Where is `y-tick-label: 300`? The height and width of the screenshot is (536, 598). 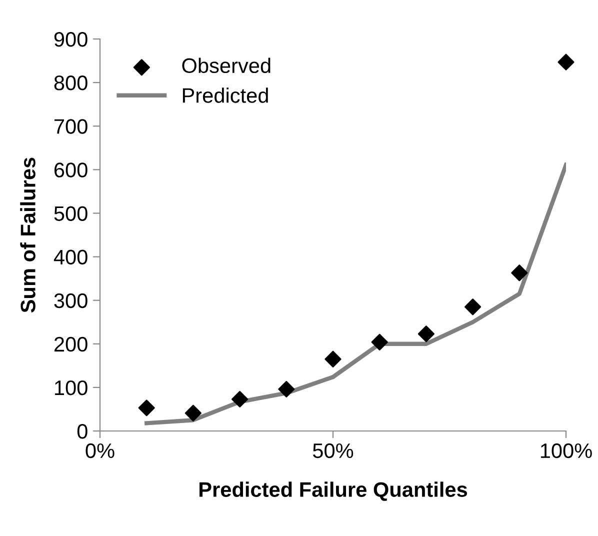 y-tick-label: 300 is located at coordinates (71, 300).